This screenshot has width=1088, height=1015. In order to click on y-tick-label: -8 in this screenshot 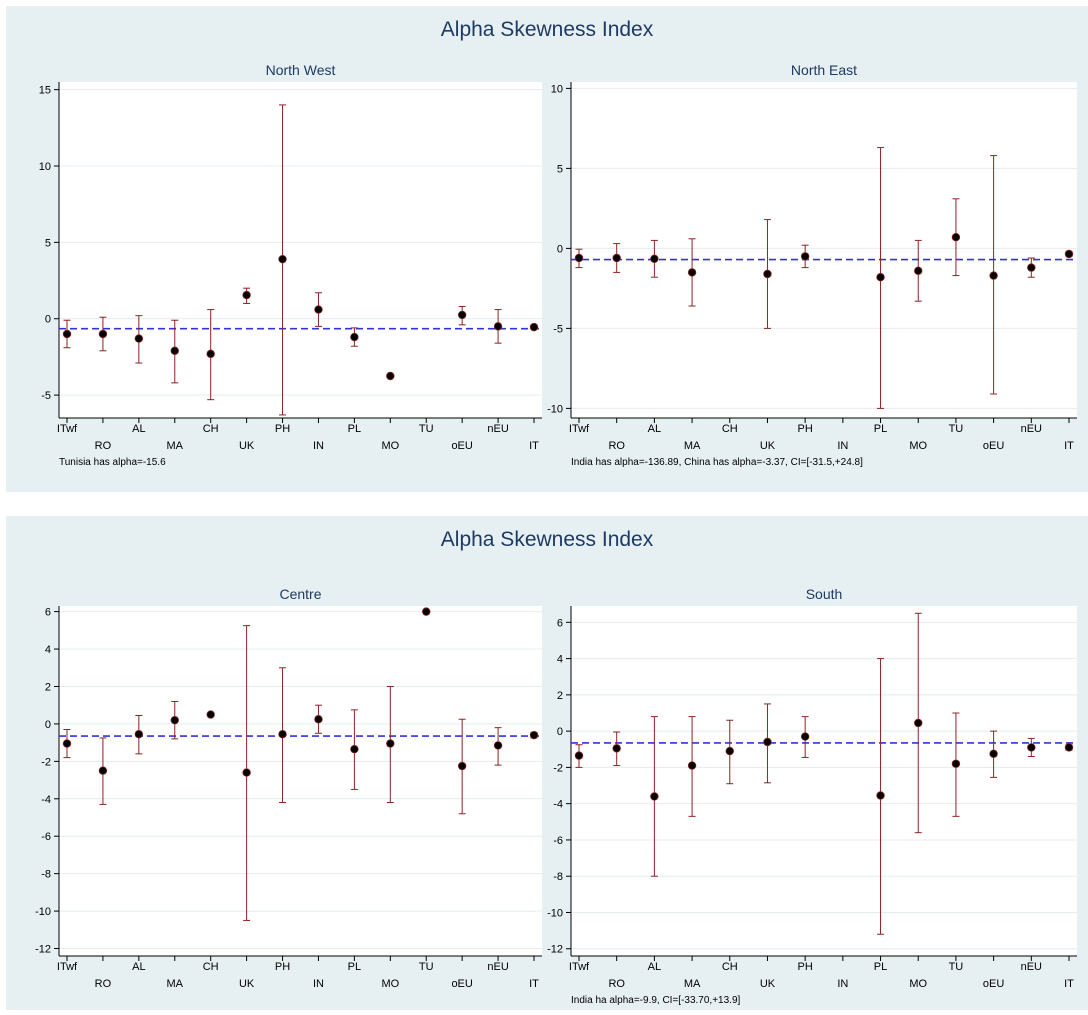, I will do `click(46, 875)`.